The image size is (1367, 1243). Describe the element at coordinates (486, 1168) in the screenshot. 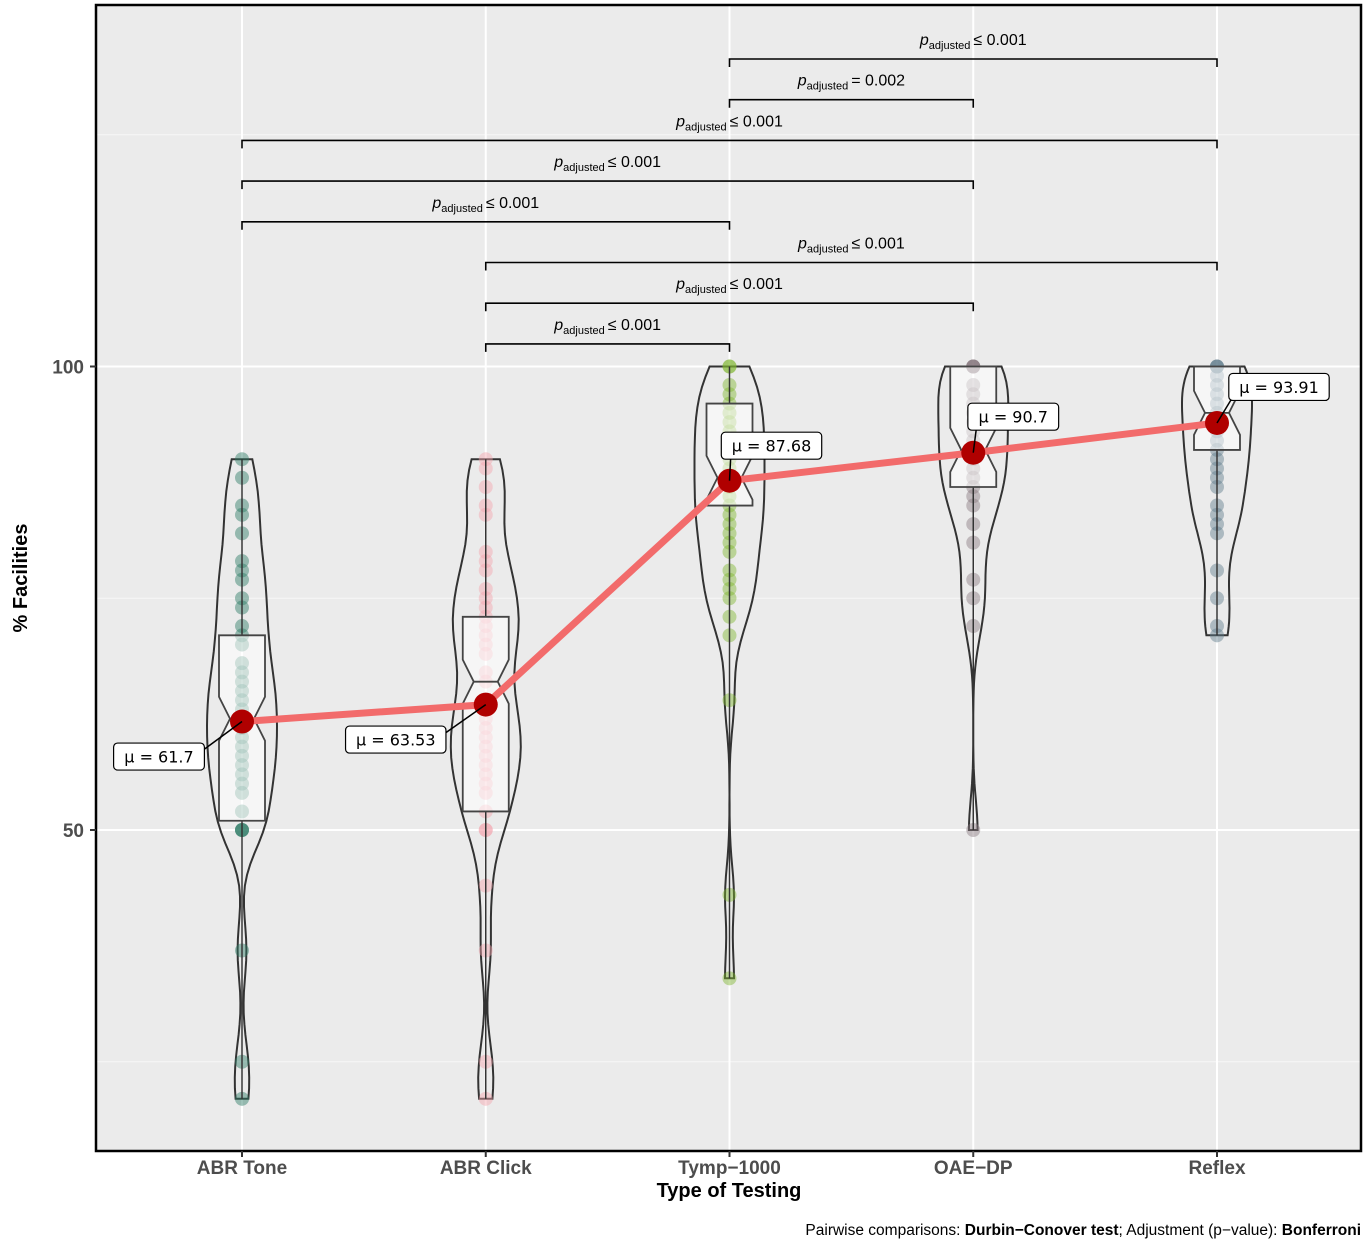

I see `x-tick-label: ABR Click` at that location.